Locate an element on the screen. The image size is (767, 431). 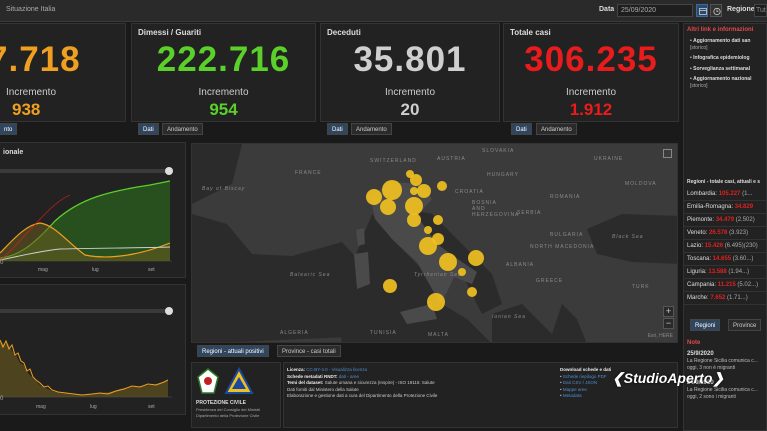
list-item: Toscana: 14.655 (3.60...) is located at coordinates (725, 259).